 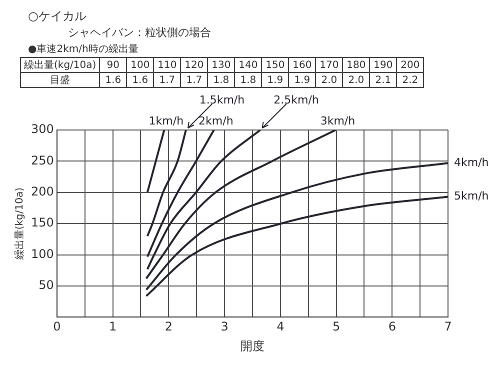 What do you see at coordinates (60, 80) in the screenshot?
I see `text: 目盛` at bounding box center [60, 80].